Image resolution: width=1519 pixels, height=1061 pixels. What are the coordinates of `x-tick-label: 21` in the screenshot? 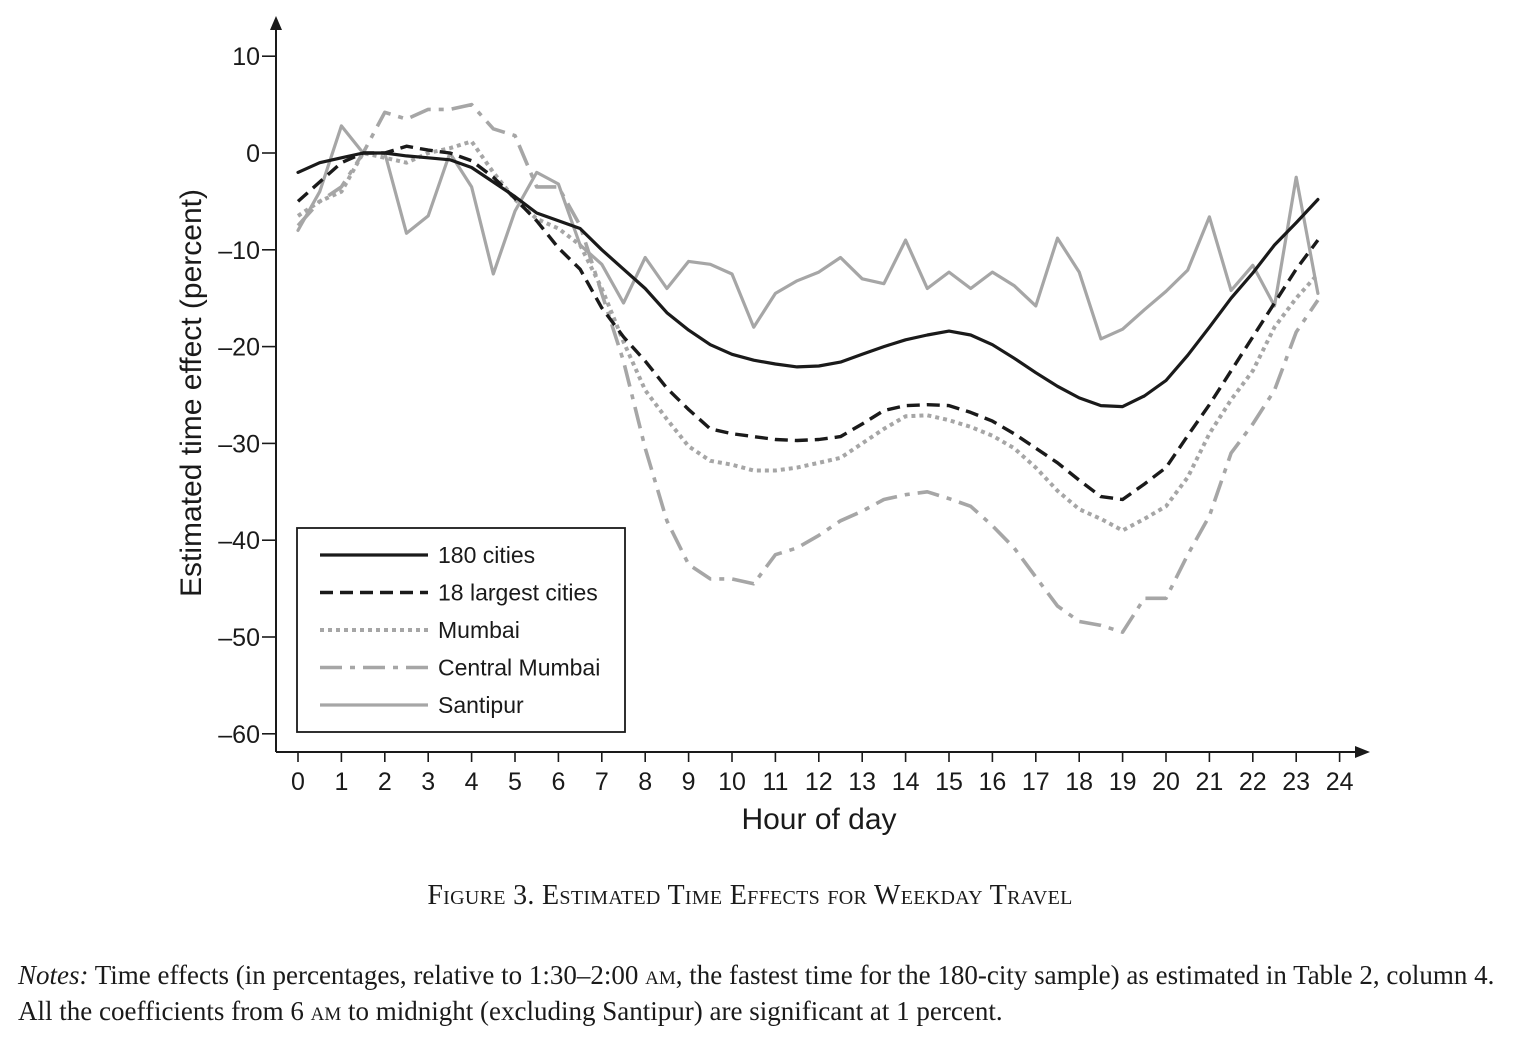 It's located at (1209, 782).